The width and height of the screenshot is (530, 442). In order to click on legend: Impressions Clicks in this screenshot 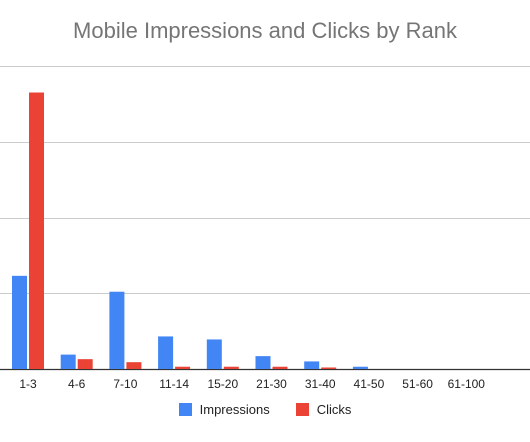, I will do `click(265, 409)`.